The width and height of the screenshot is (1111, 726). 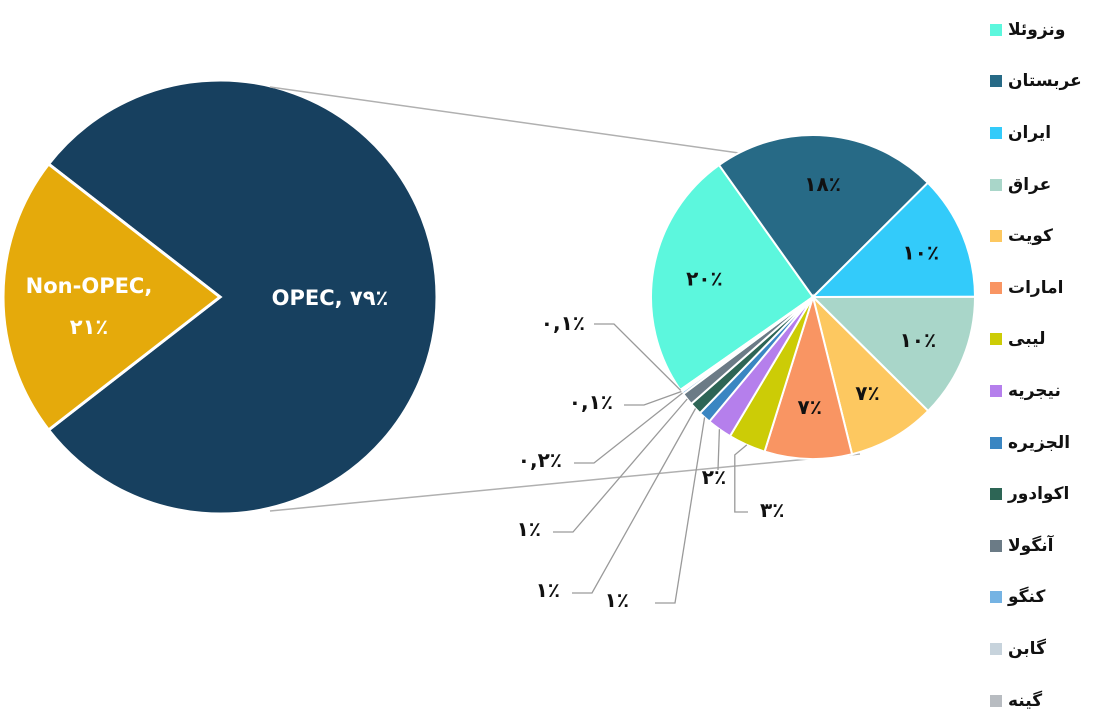 I want to click on slice-label-2: ١٨٪, so click(x=822, y=184).